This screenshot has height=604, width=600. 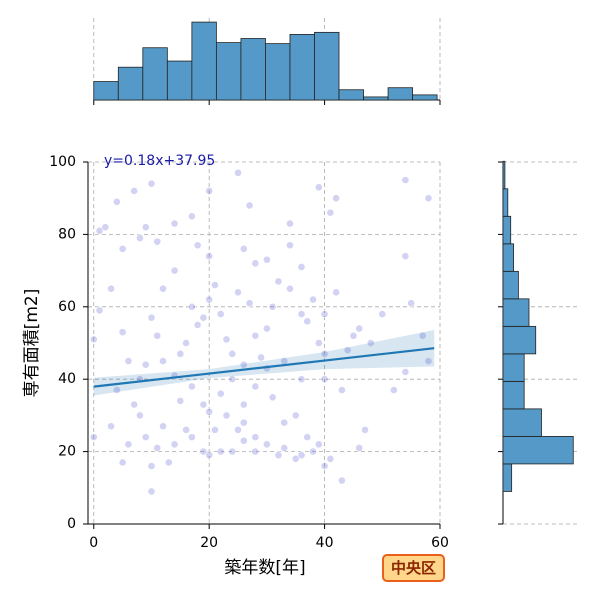 I want to click on x-tick-label: 20, so click(x=209, y=543).